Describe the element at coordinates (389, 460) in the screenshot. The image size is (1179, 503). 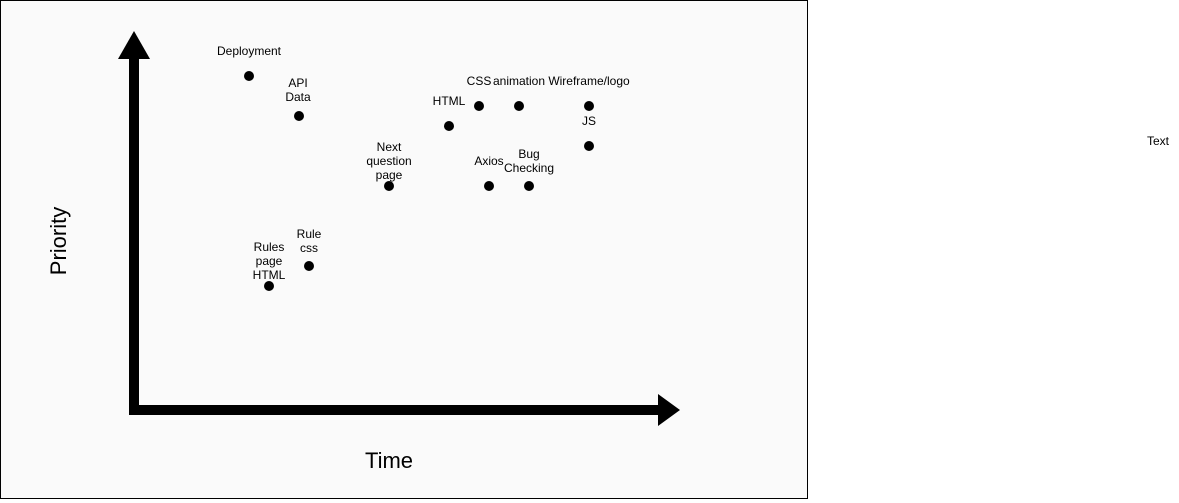
I see `x-axis-label: Time` at that location.